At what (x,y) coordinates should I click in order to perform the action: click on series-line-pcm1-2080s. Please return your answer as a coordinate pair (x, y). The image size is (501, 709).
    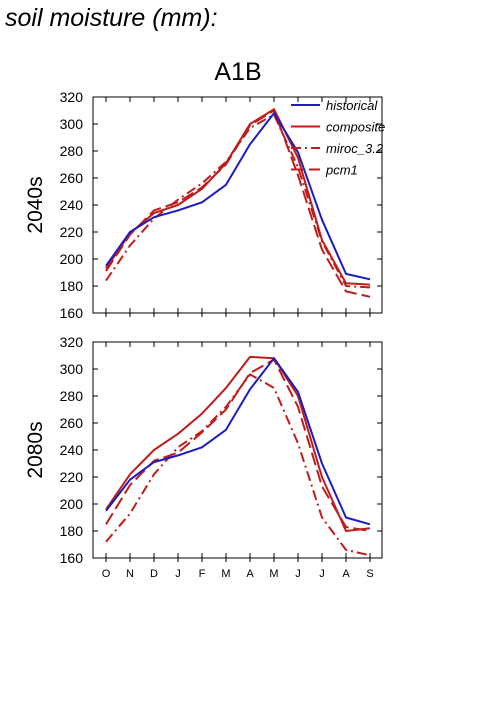
    Looking at the image, I should click on (238, 445).